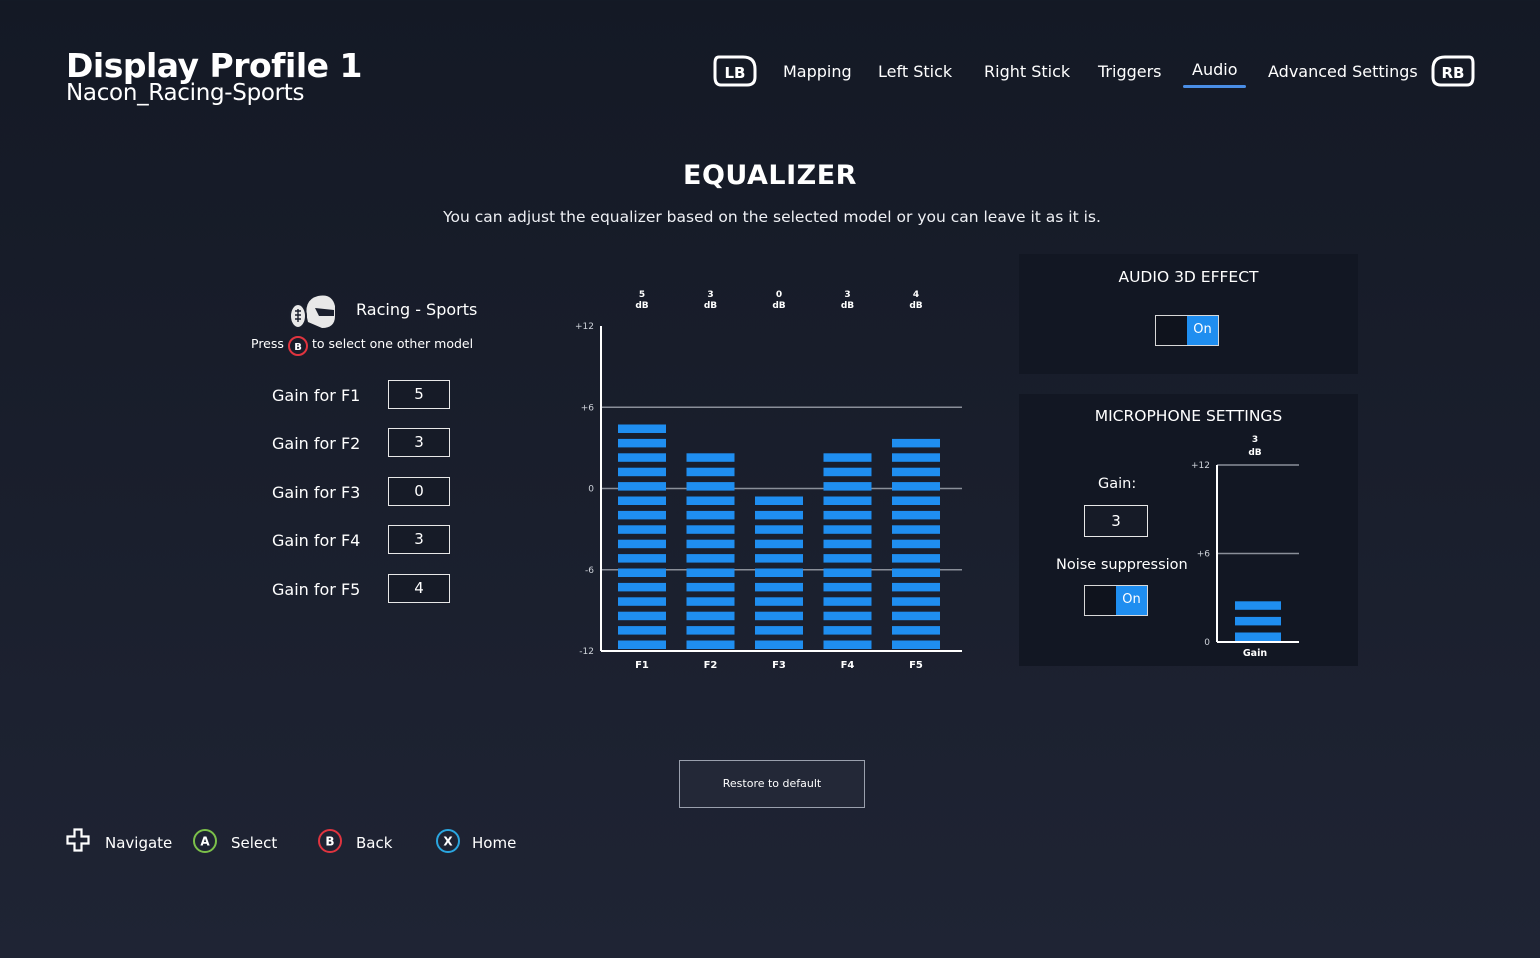 This screenshot has height=958, width=1540. I want to click on lb-bumper-icon: LB, so click(735, 71).